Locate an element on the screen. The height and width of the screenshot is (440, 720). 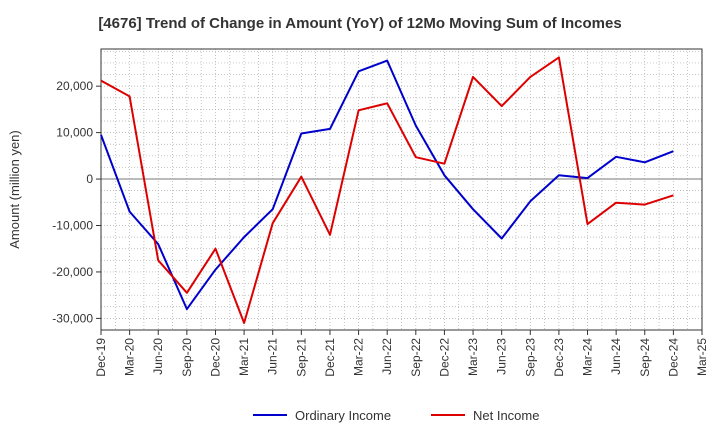
y-axis-title: Amount (million yen) is located at coordinates (14, 189).